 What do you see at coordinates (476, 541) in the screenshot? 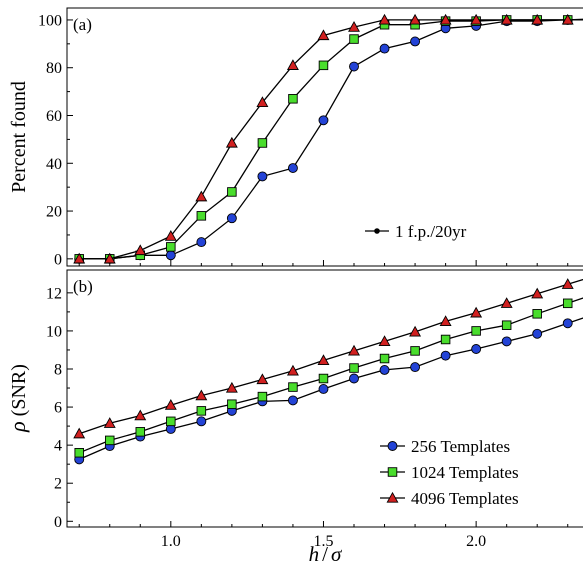
I see `x-tick-label: 2.0` at bounding box center [476, 541].